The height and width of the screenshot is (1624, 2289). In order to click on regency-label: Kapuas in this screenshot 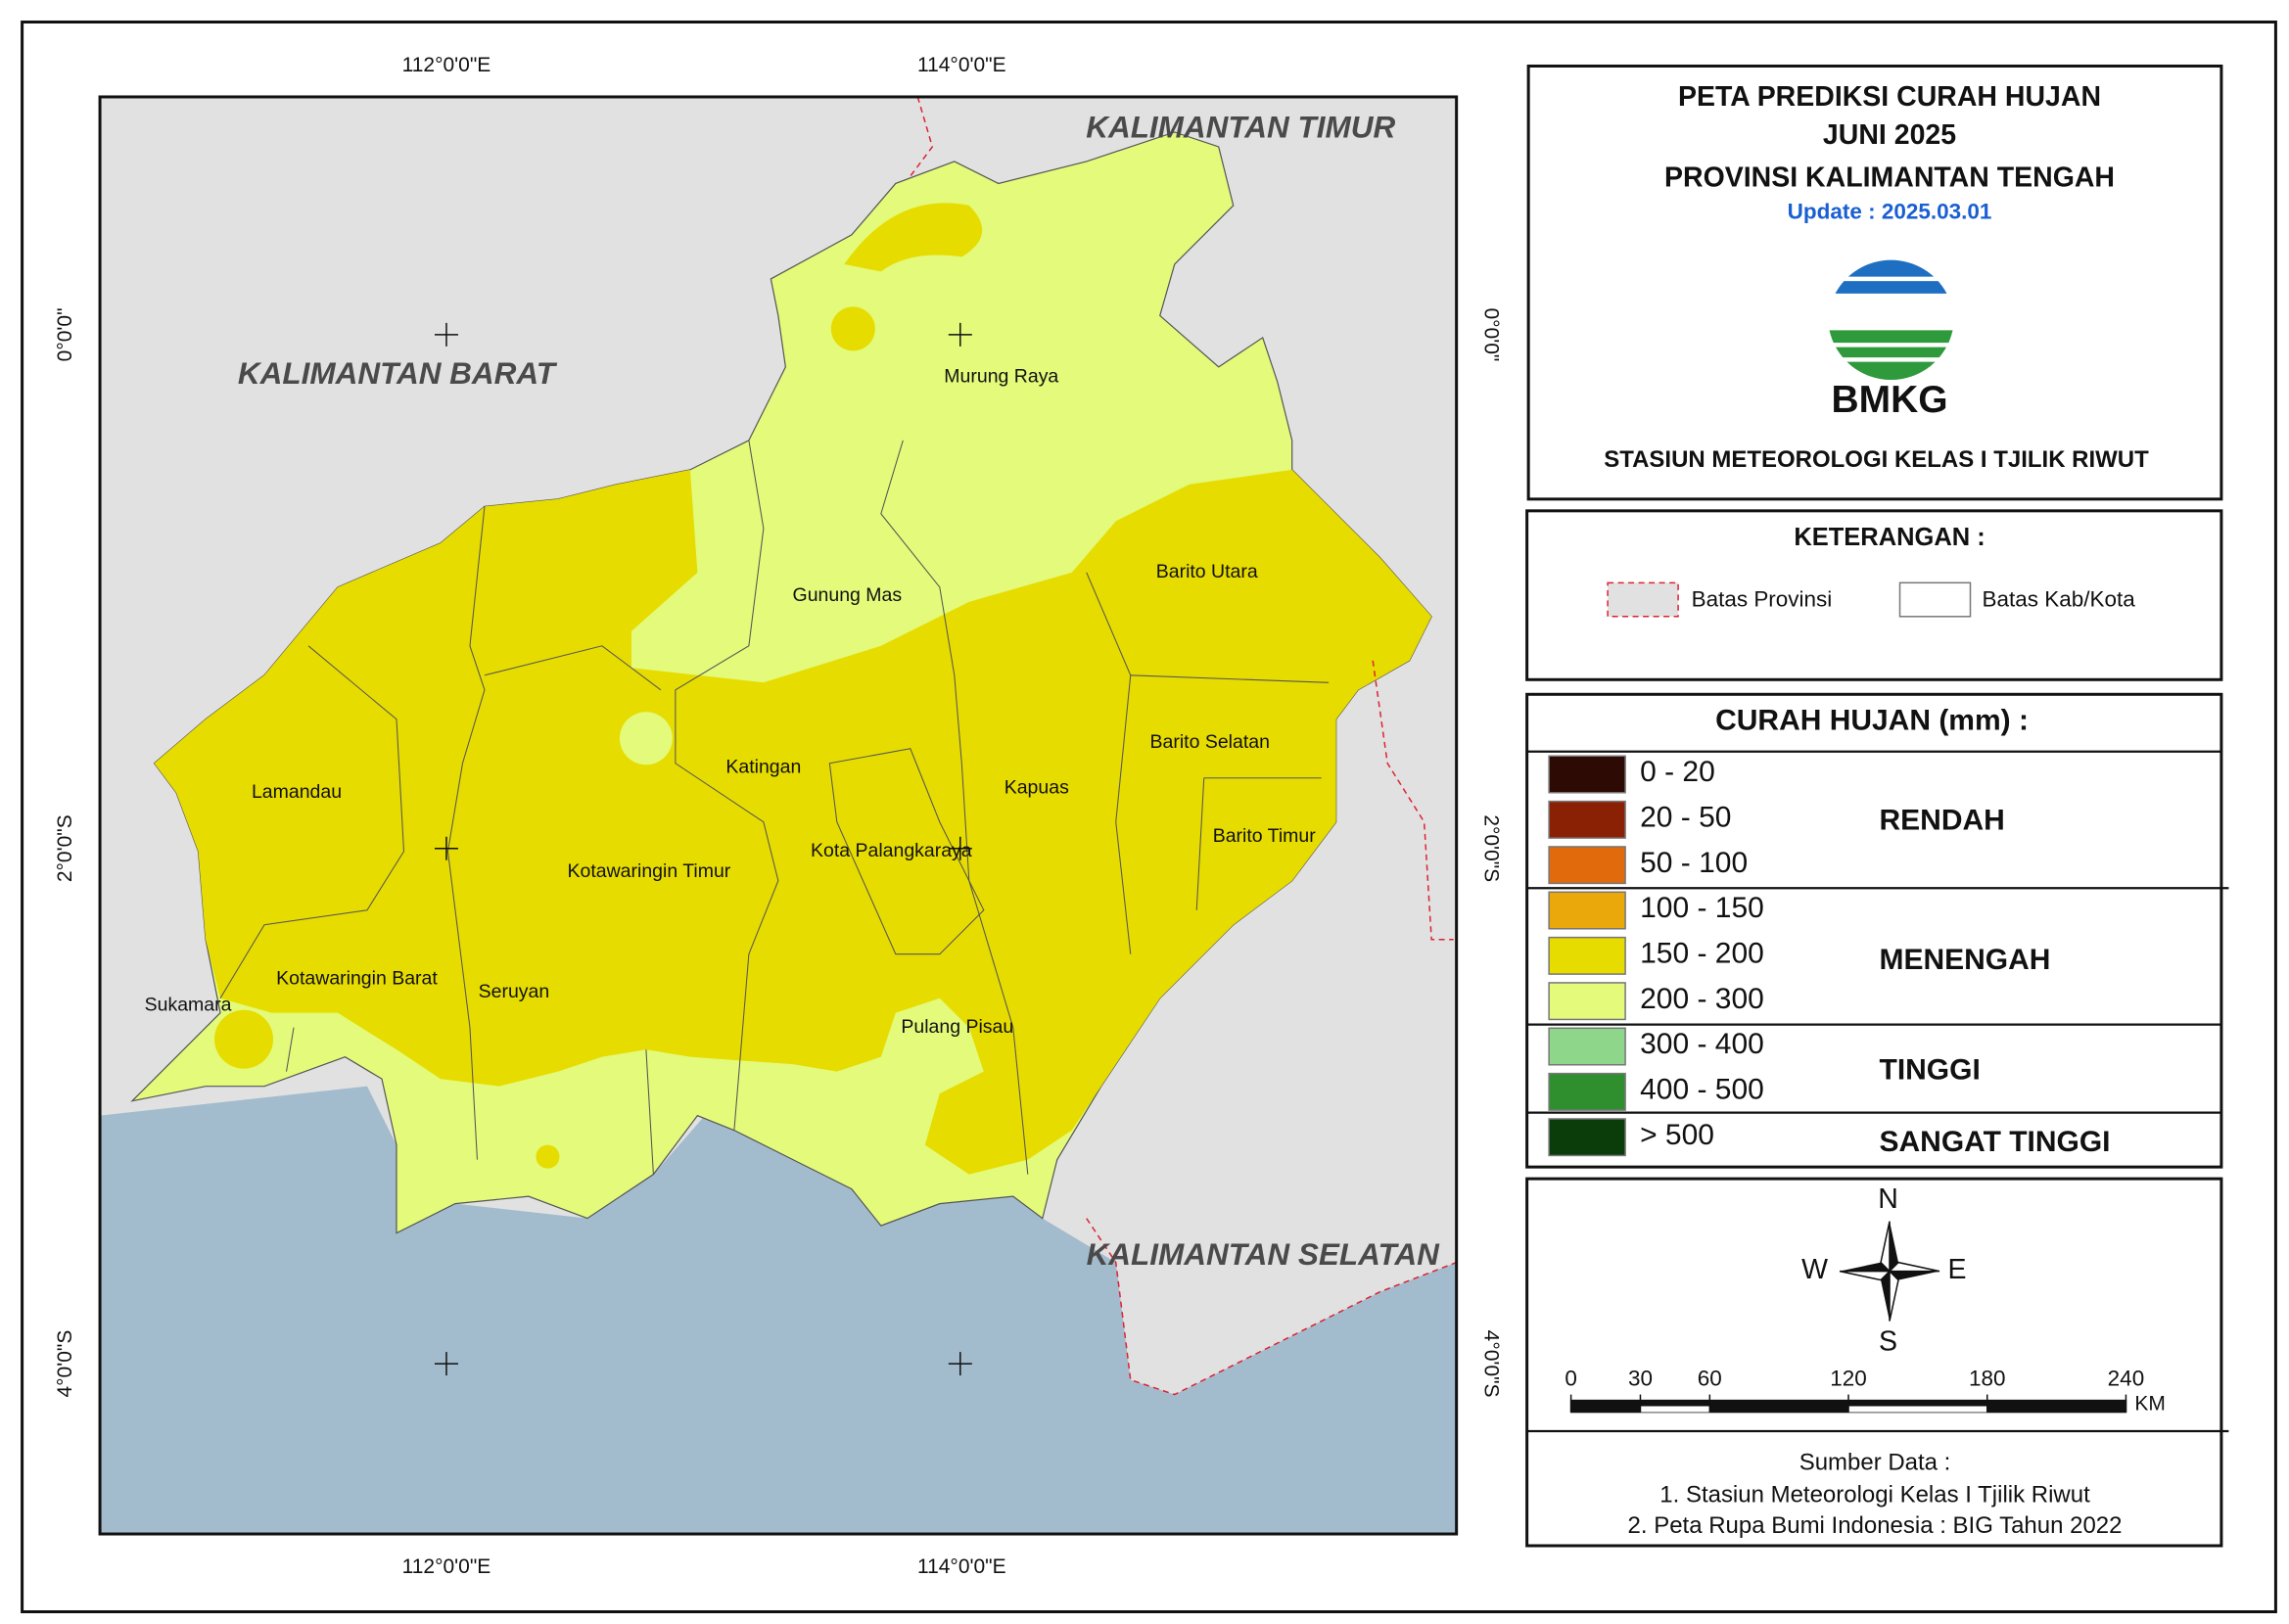, I will do `click(1036, 787)`.